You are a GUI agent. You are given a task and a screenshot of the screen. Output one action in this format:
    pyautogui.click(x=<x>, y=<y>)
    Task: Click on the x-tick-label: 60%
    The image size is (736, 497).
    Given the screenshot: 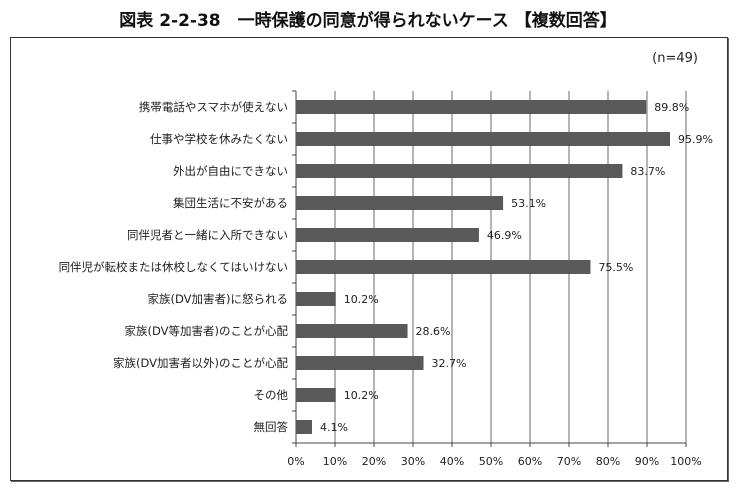 What is the action you would take?
    pyautogui.click(x=530, y=461)
    